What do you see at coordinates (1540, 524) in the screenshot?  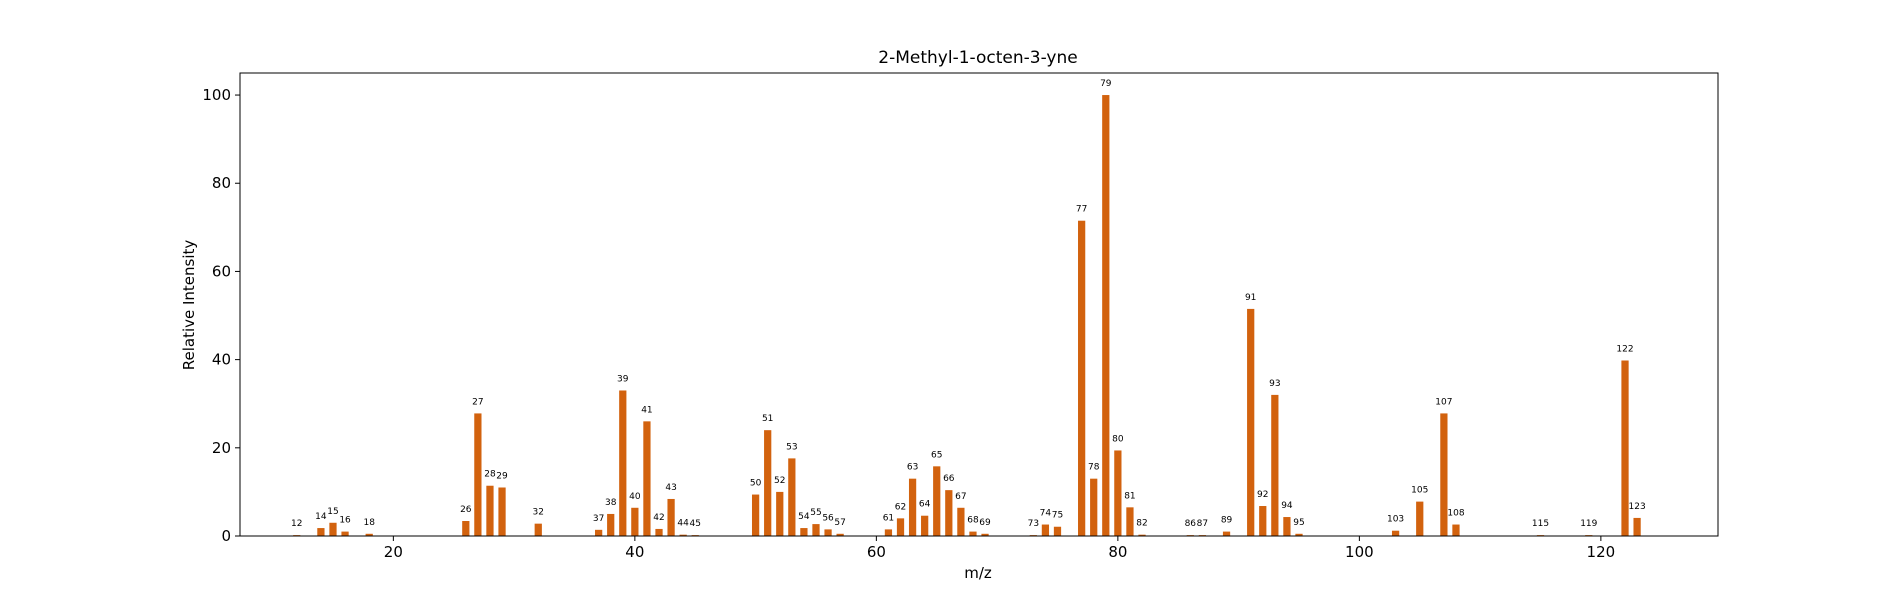 I see `bar-label-mz-115: 115` at bounding box center [1540, 524].